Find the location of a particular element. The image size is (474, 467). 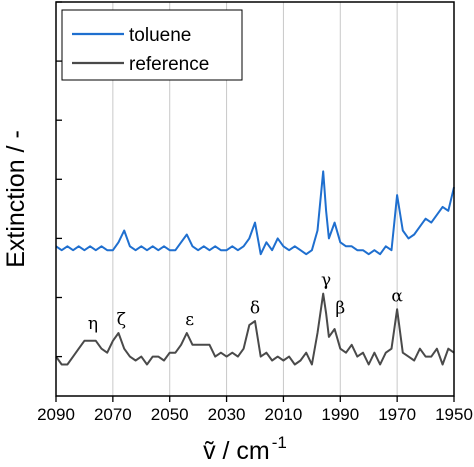

x-axis-title: ṽ / cm -1 is located at coordinates (245, 449).